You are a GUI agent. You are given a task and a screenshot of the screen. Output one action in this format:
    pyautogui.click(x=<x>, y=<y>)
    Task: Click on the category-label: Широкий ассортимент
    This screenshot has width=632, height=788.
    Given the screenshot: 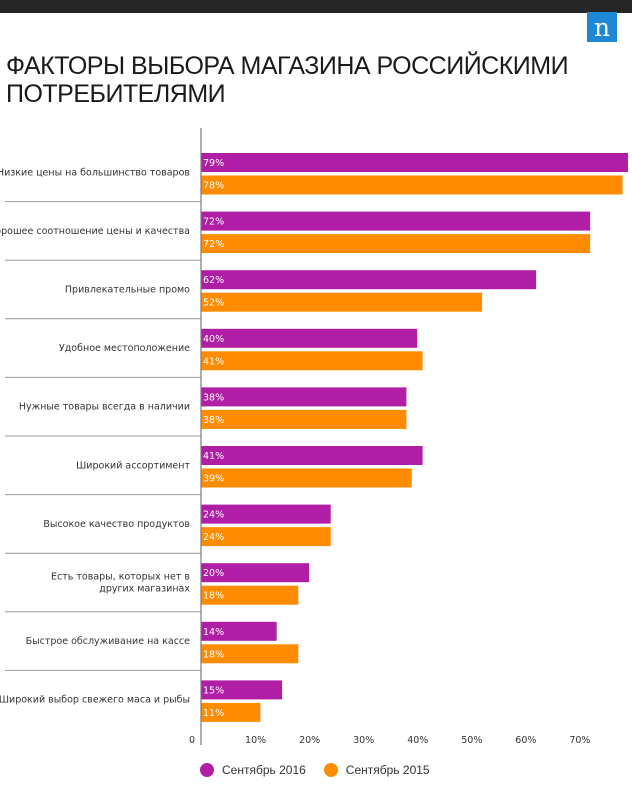 What is the action you would take?
    pyautogui.click(x=133, y=465)
    